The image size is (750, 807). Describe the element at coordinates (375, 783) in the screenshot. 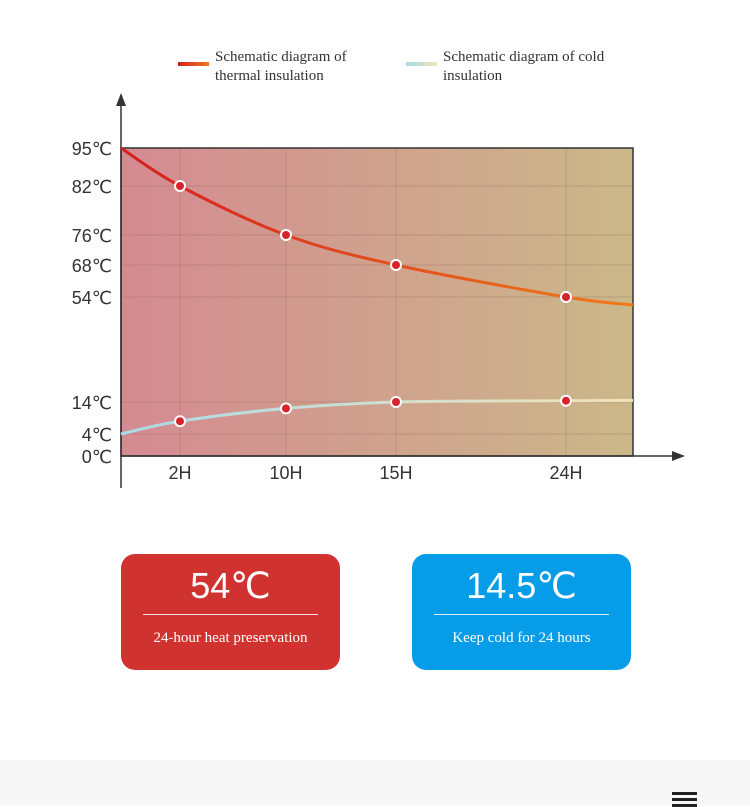

I see `footer-band` at that location.